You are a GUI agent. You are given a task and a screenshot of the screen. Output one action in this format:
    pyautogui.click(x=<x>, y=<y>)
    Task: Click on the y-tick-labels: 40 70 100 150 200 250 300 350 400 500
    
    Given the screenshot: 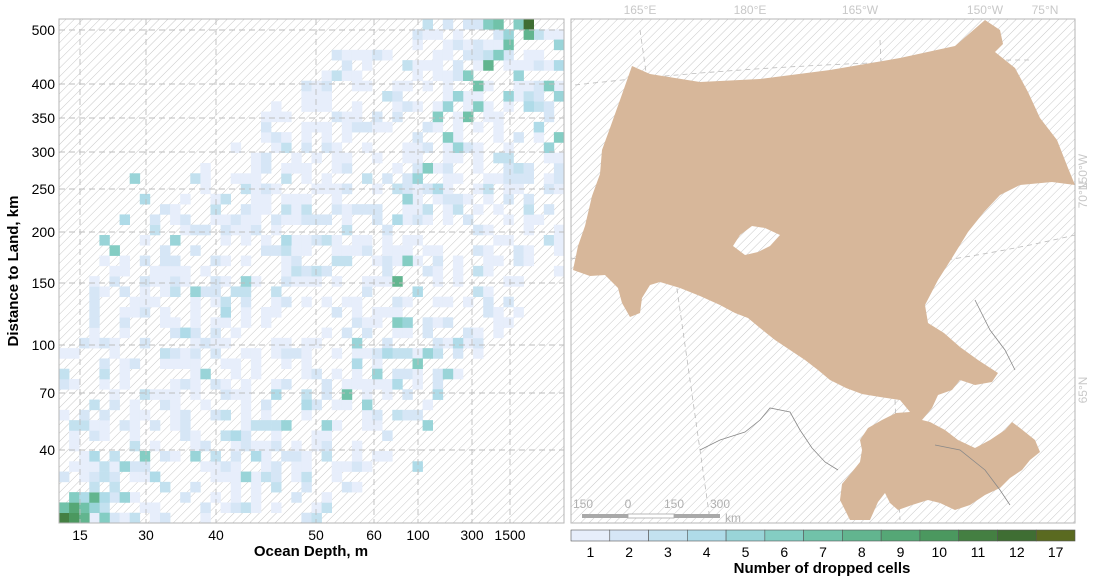 What is the action you would take?
    pyautogui.click(x=44, y=240)
    